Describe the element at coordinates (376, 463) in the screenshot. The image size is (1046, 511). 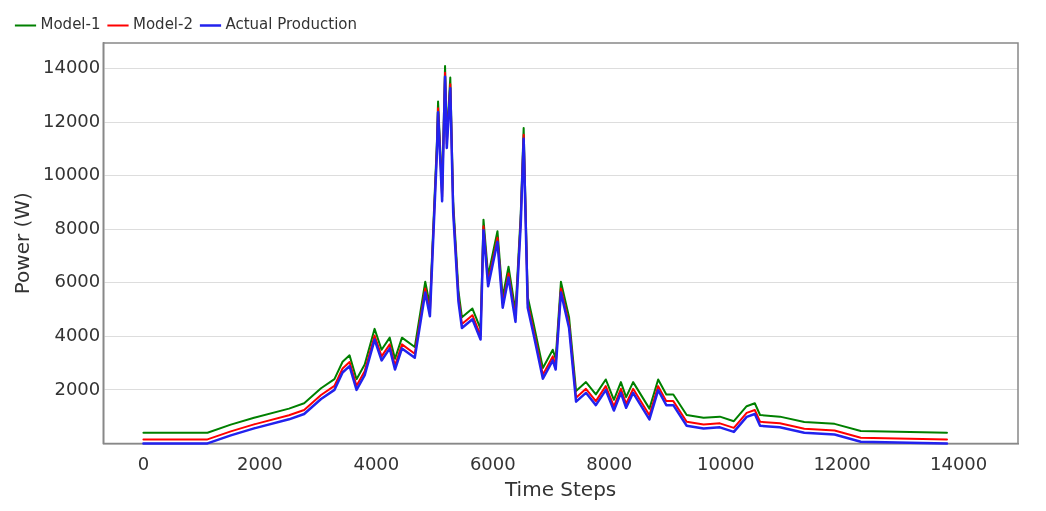
I see `x-tick-label: 4000` at that location.